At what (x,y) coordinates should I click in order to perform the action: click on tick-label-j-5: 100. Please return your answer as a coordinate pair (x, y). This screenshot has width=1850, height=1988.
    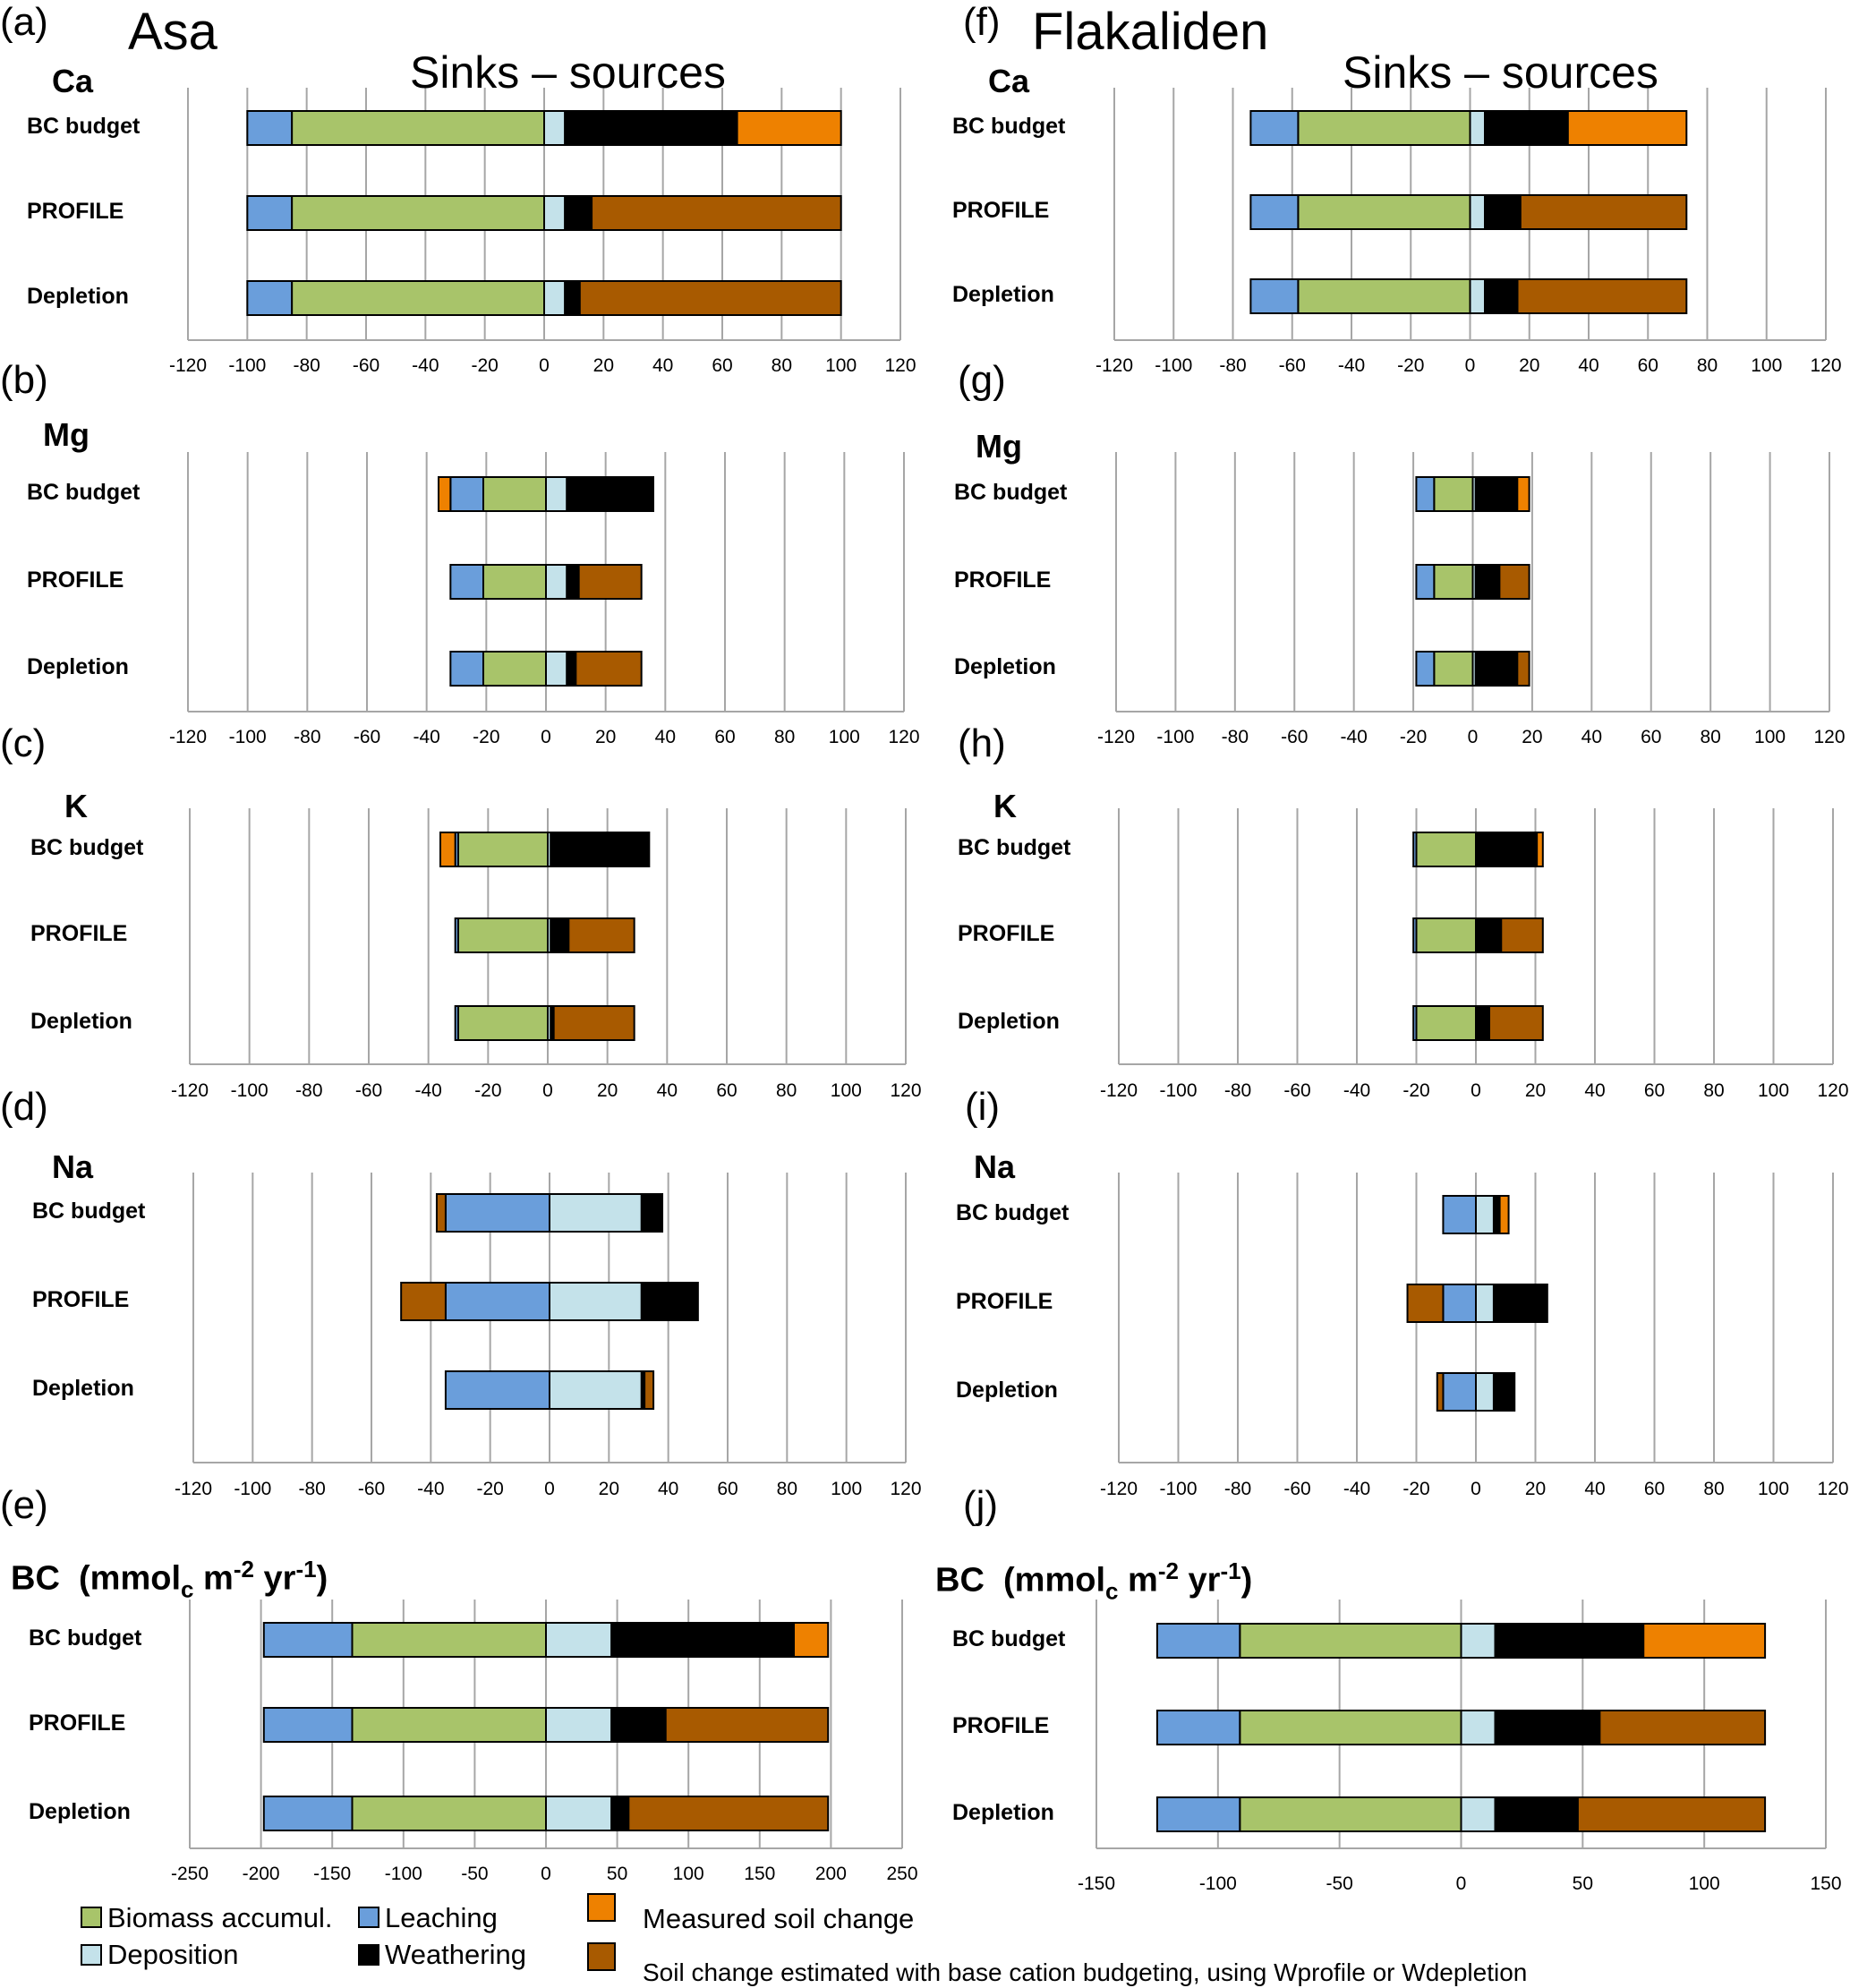
    Looking at the image, I should click on (1704, 1883).